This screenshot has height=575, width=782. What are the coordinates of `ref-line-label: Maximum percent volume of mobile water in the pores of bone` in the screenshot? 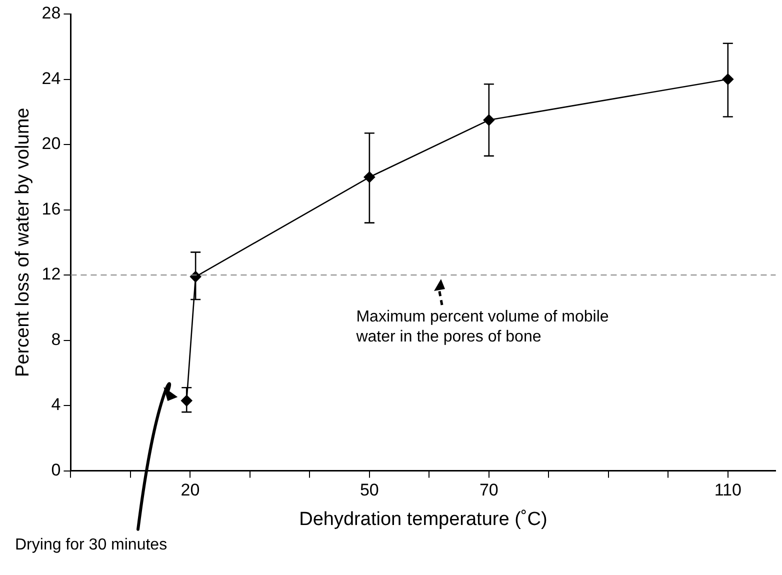 It's located at (482, 327).